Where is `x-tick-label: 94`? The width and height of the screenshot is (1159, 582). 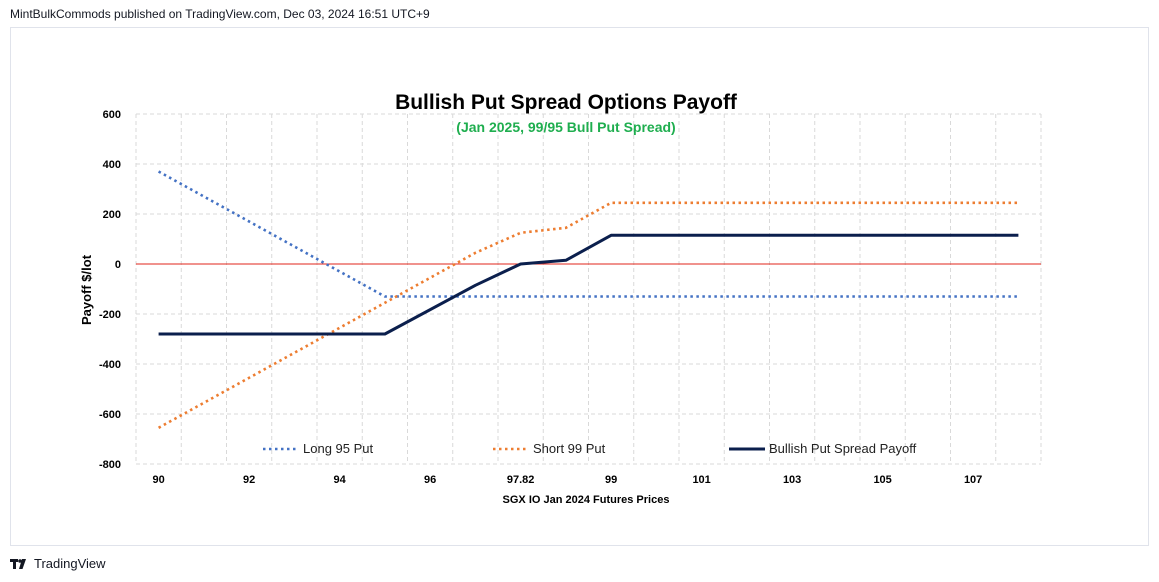
x-tick-label: 94 is located at coordinates (340, 480).